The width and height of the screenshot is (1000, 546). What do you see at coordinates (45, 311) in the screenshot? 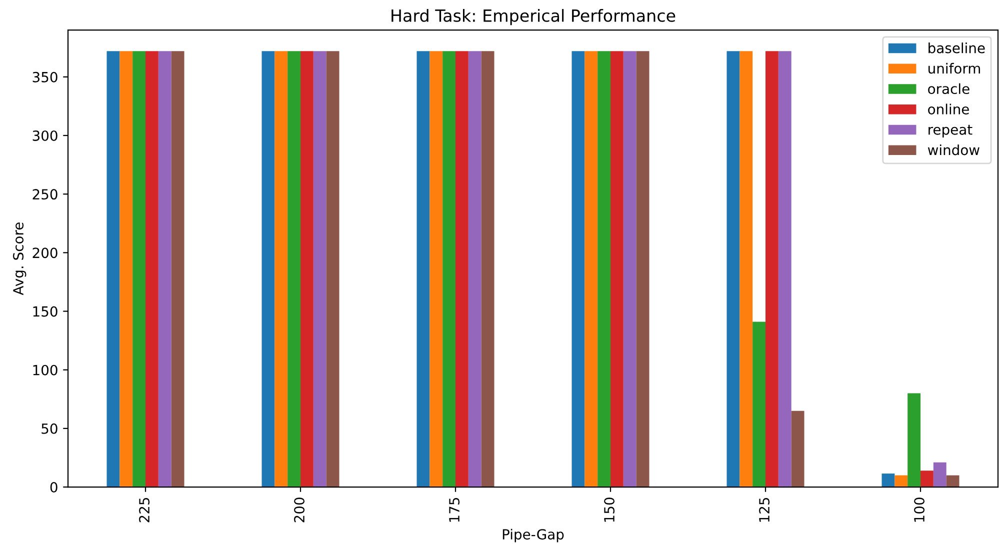
I see `y-tick-label: 150` at bounding box center [45, 311].